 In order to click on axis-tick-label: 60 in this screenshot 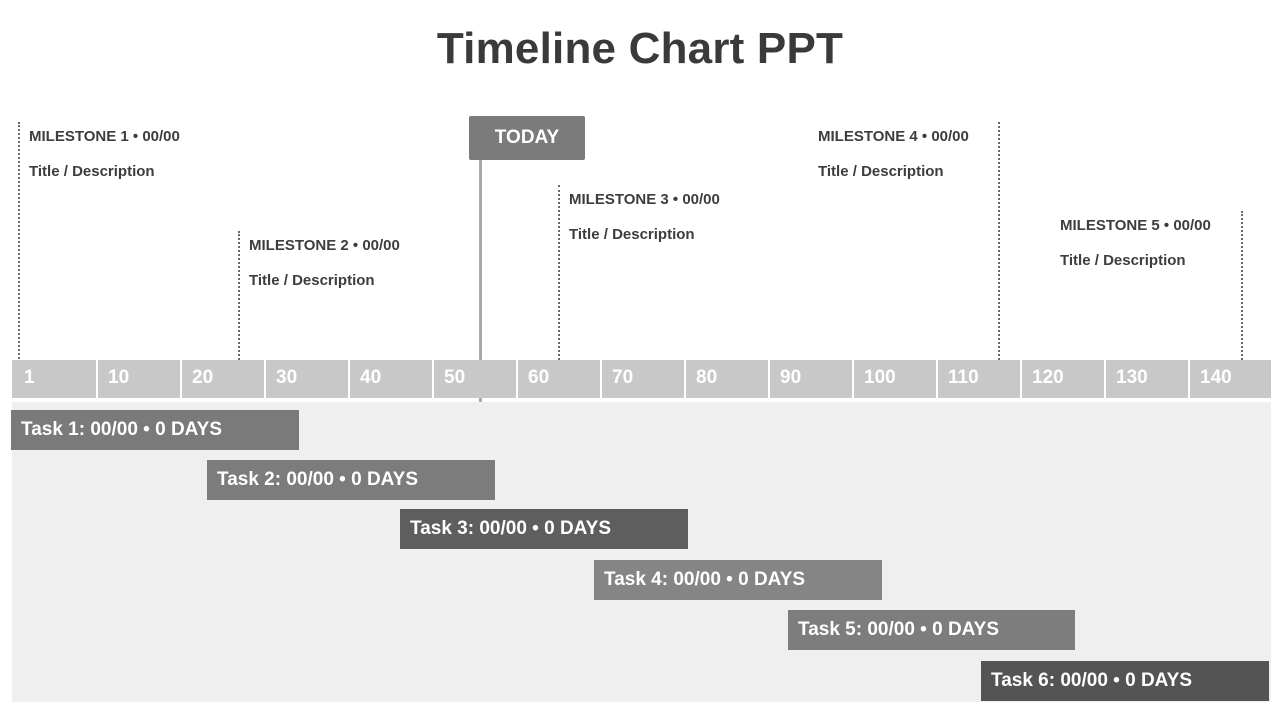, I will do `click(539, 377)`.